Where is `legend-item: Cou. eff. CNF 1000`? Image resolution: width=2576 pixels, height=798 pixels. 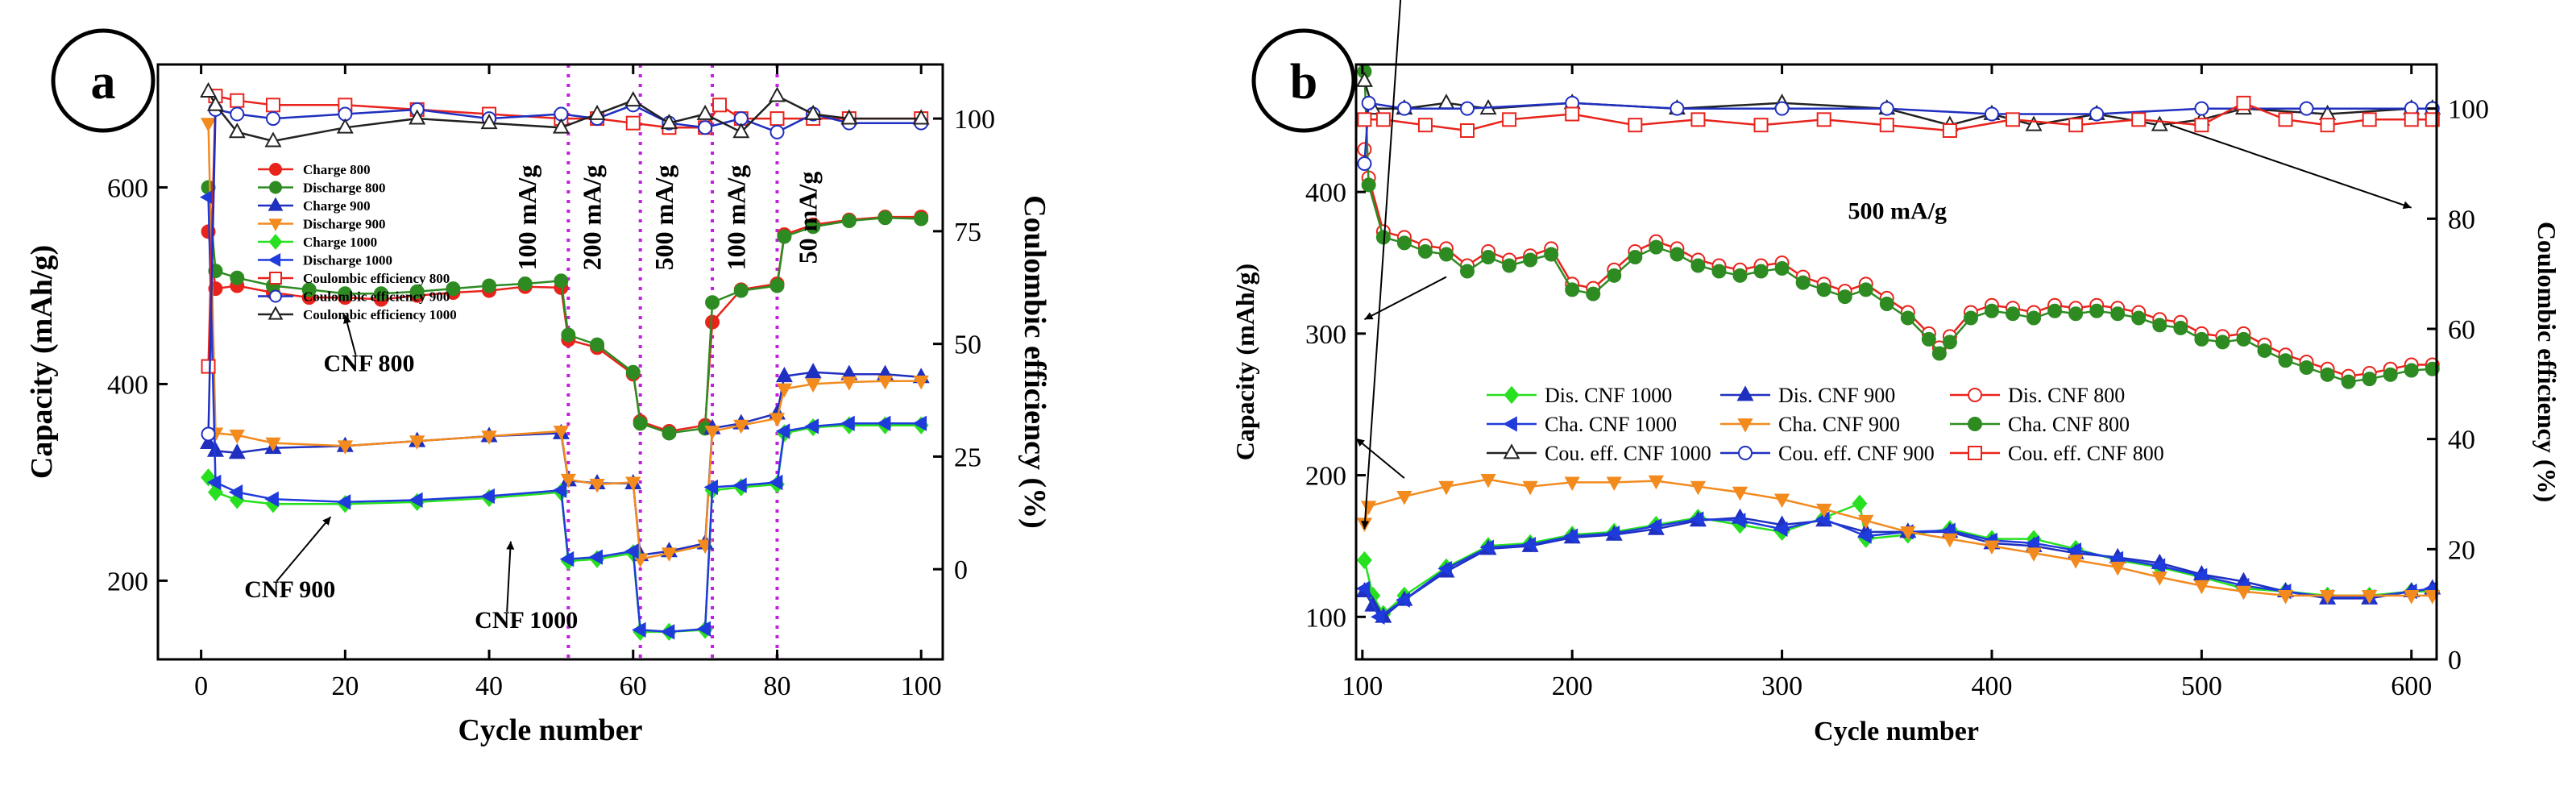 legend-item: Cou. eff. CNF 1000 is located at coordinates (1599, 453).